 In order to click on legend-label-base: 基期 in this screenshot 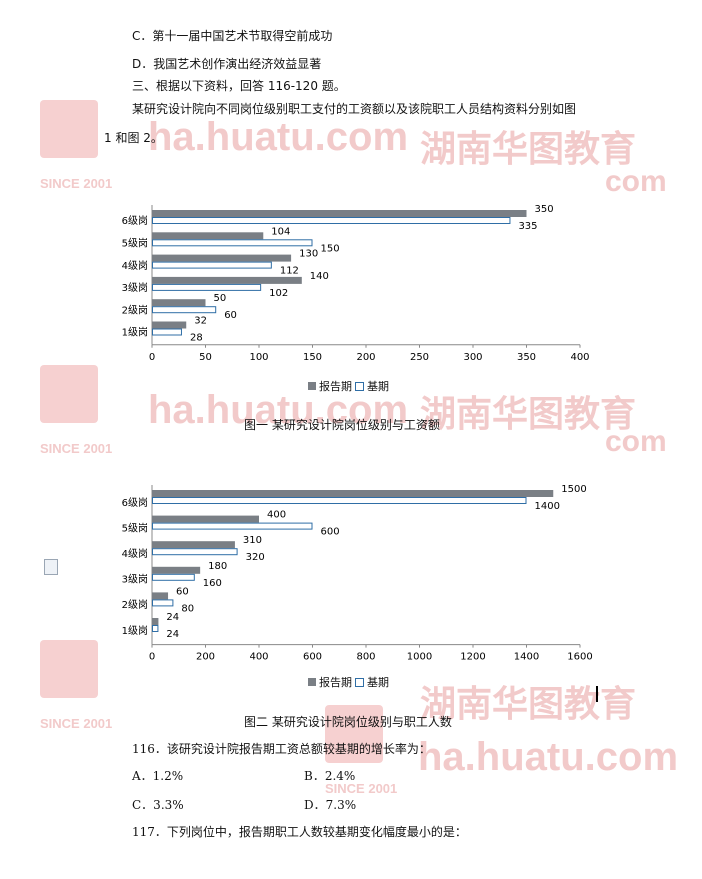, I will do `click(378, 682)`.